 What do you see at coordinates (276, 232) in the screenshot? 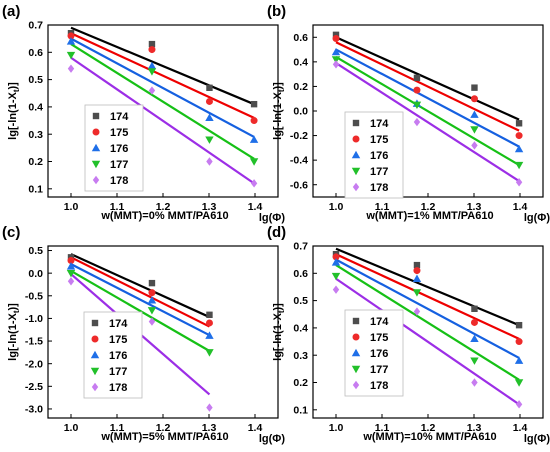
I see `panel-label: (d)` at bounding box center [276, 232].